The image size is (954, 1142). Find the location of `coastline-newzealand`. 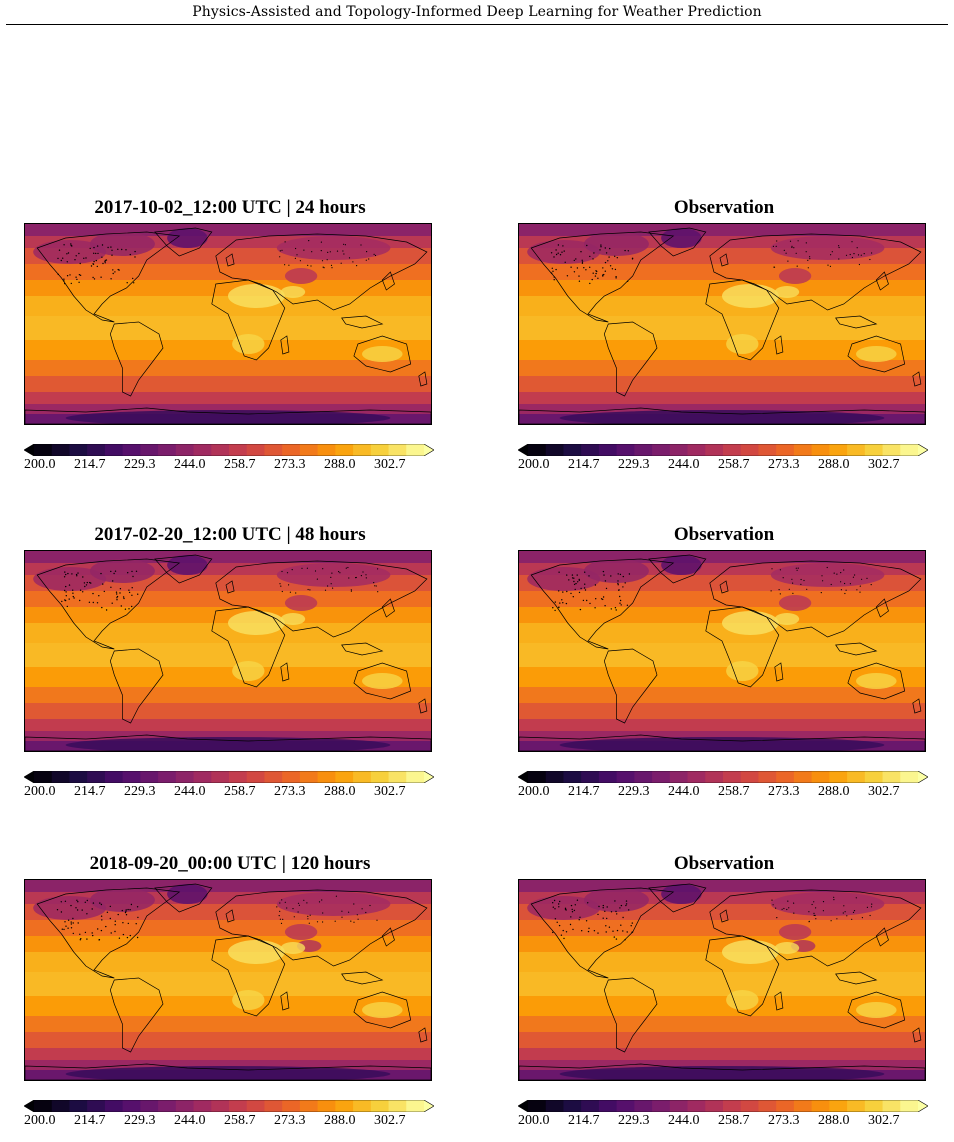

coastline-newzealand is located at coordinates (917, 706).